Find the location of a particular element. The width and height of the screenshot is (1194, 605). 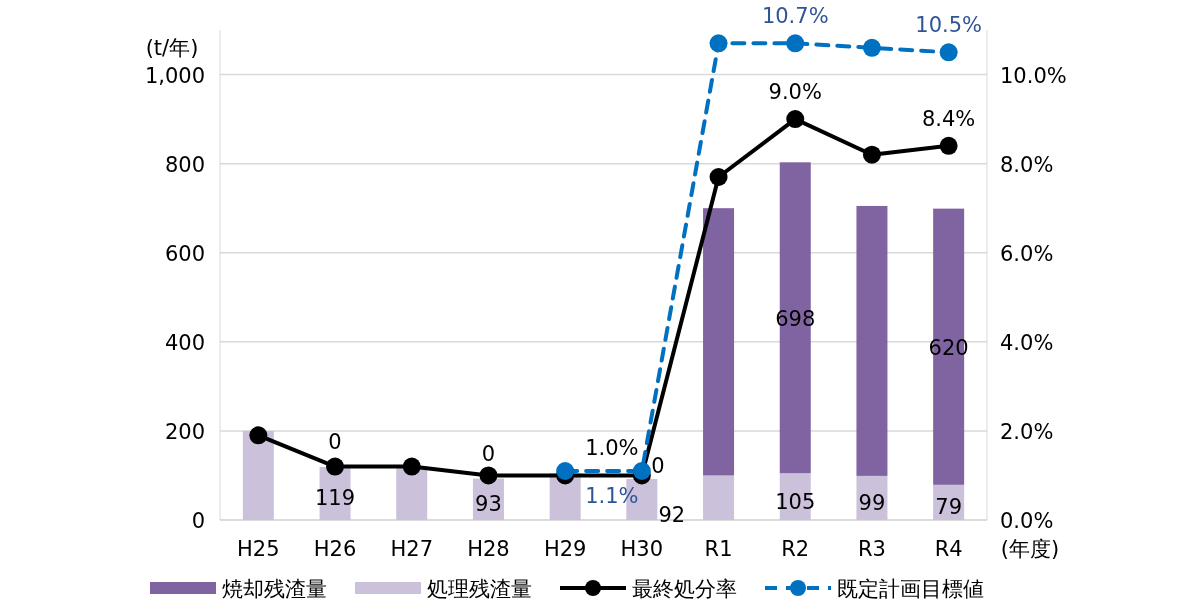

x-tick-label: R4 is located at coordinates (948, 549).